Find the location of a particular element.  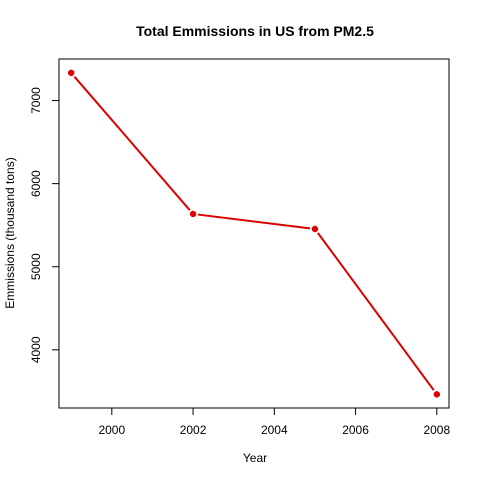

x-tick-label: 2000 is located at coordinates (111, 430).